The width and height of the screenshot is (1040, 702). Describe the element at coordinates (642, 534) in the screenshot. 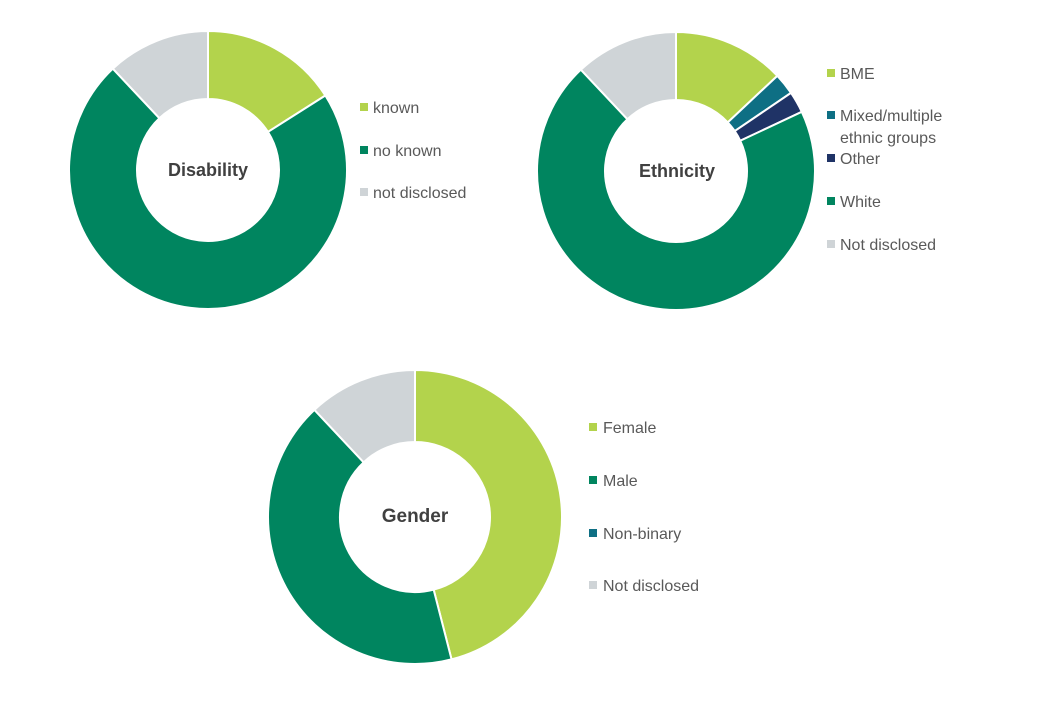

I see `legend-label-non-binary: Non-binary` at that location.